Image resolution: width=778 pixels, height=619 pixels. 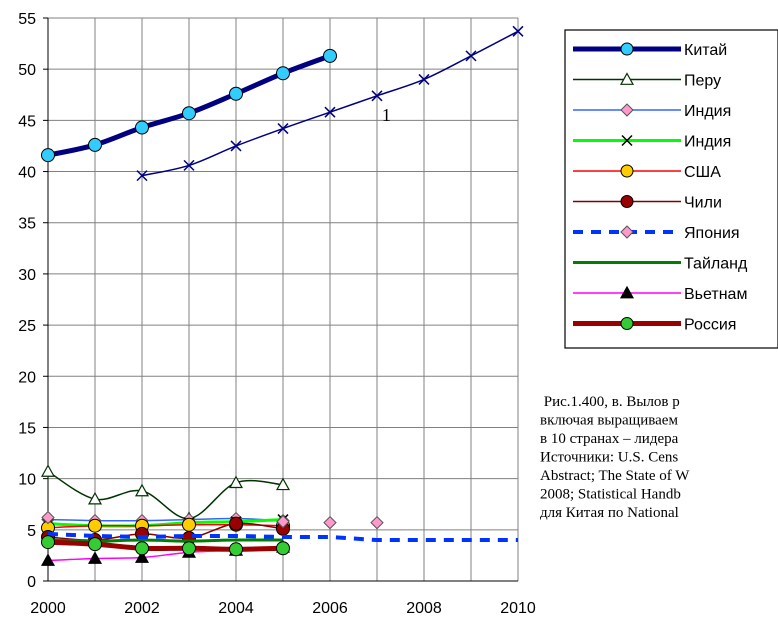 I want to click on legend-label: Тайланд, so click(x=716, y=264).